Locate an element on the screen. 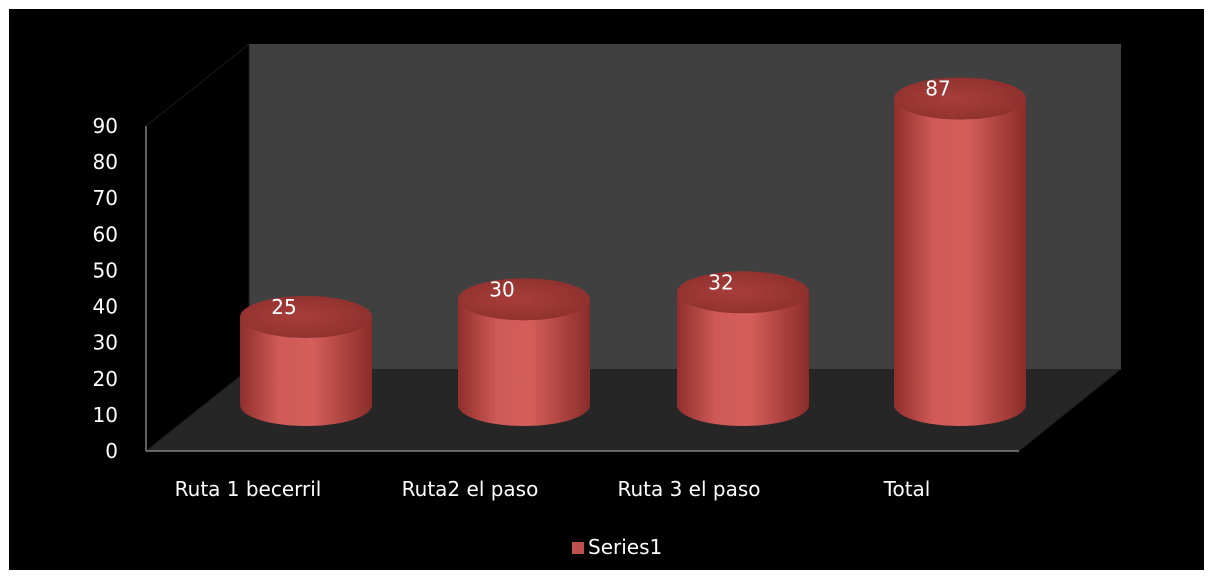  y-tick-label: 20 is located at coordinates (105, 379).